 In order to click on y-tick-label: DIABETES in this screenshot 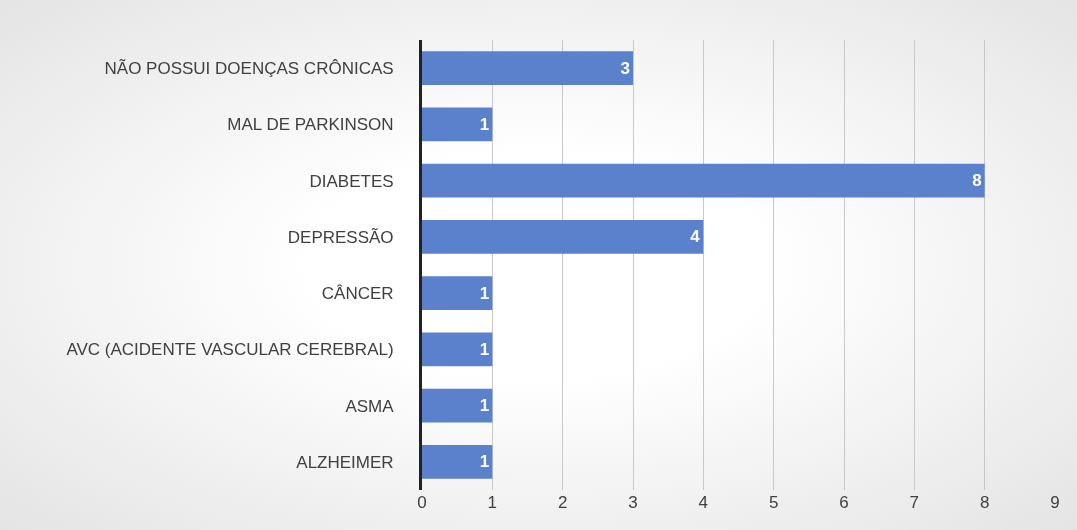, I will do `click(351, 181)`.